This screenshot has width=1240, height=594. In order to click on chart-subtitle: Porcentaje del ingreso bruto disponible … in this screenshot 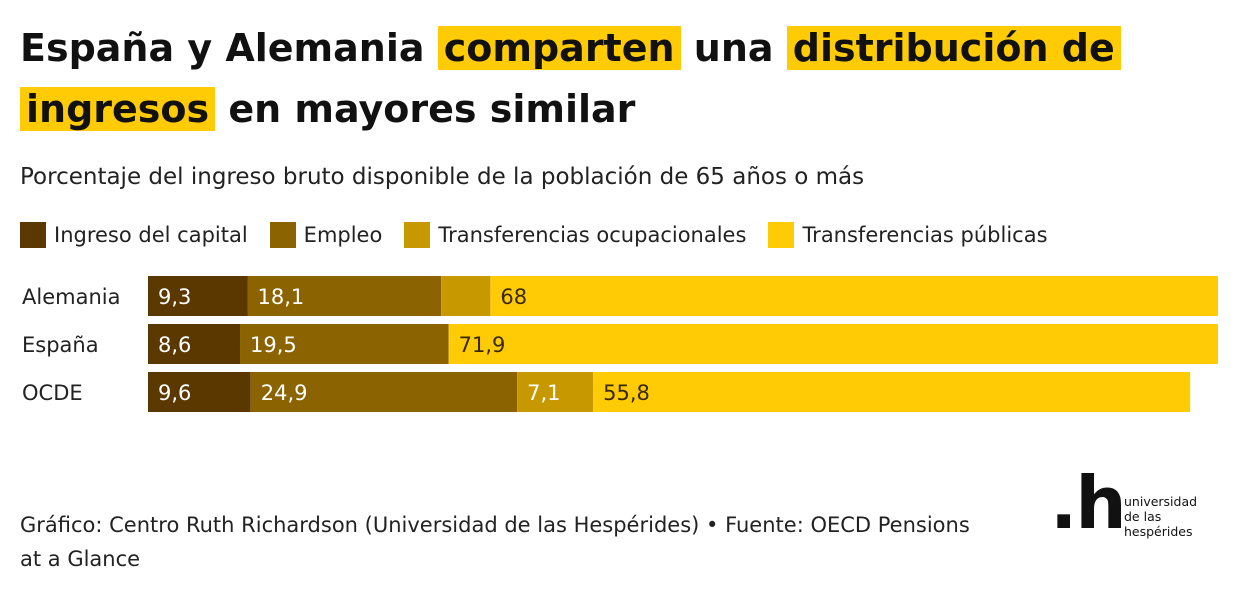, I will do `click(442, 177)`.